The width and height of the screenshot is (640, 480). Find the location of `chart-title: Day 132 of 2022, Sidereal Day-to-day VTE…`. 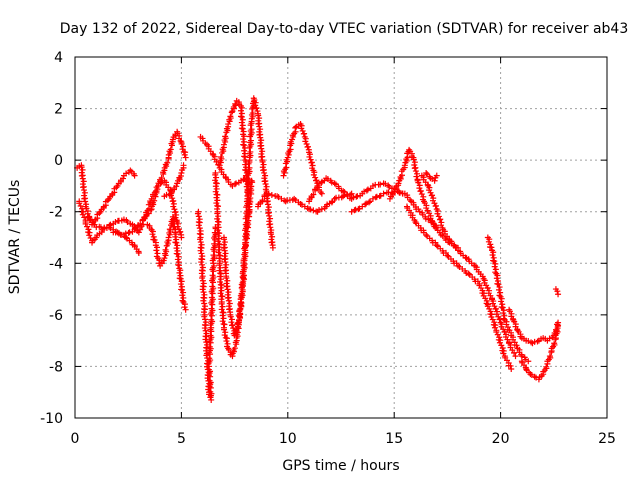

chart-title: Day 132 of 2022, Sidereal Day-to-day VTE… is located at coordinates (344, 29).